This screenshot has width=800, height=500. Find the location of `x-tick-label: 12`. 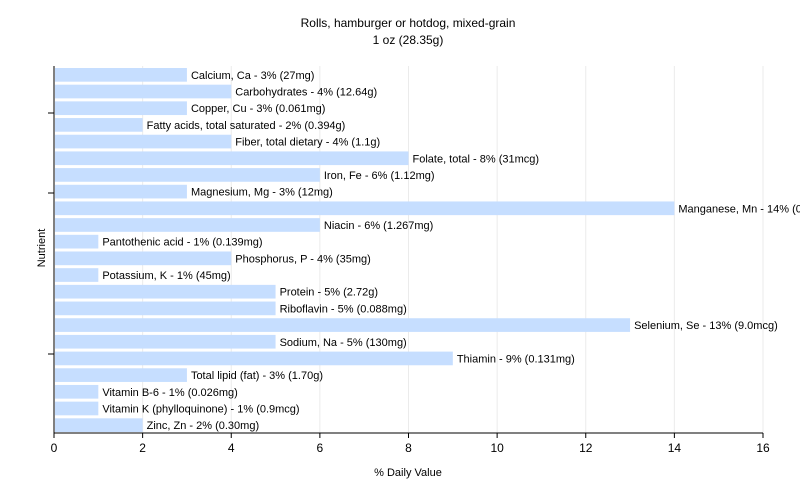

x-tick-label: 12 is located at coordinates (586, 448).